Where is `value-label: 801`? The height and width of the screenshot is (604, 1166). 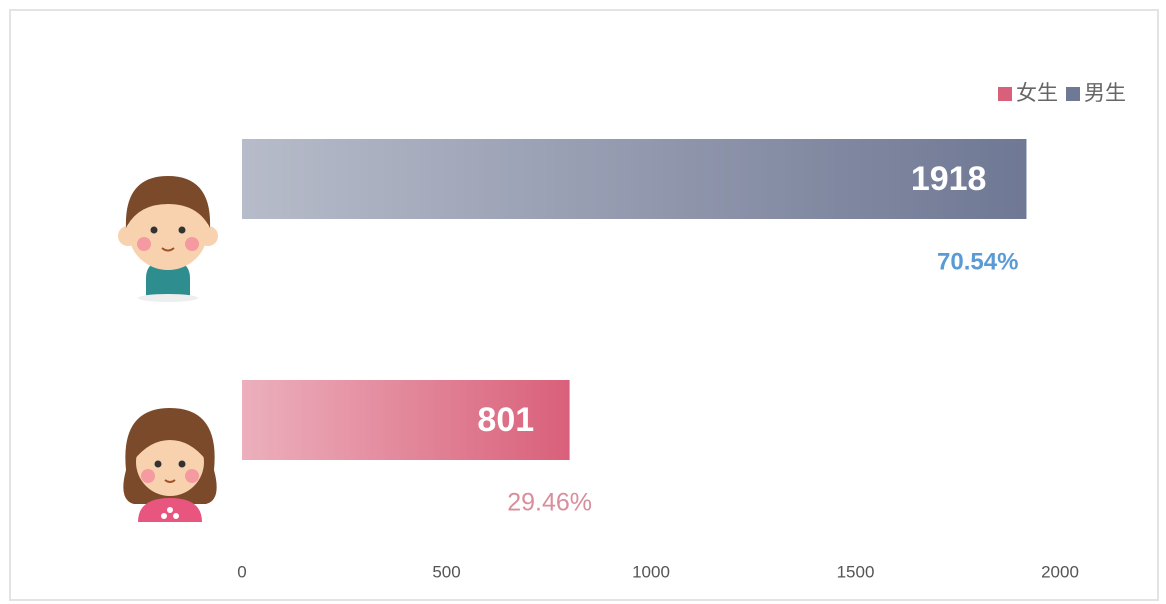 value-label: 801 is located at coordinates (505, 420).